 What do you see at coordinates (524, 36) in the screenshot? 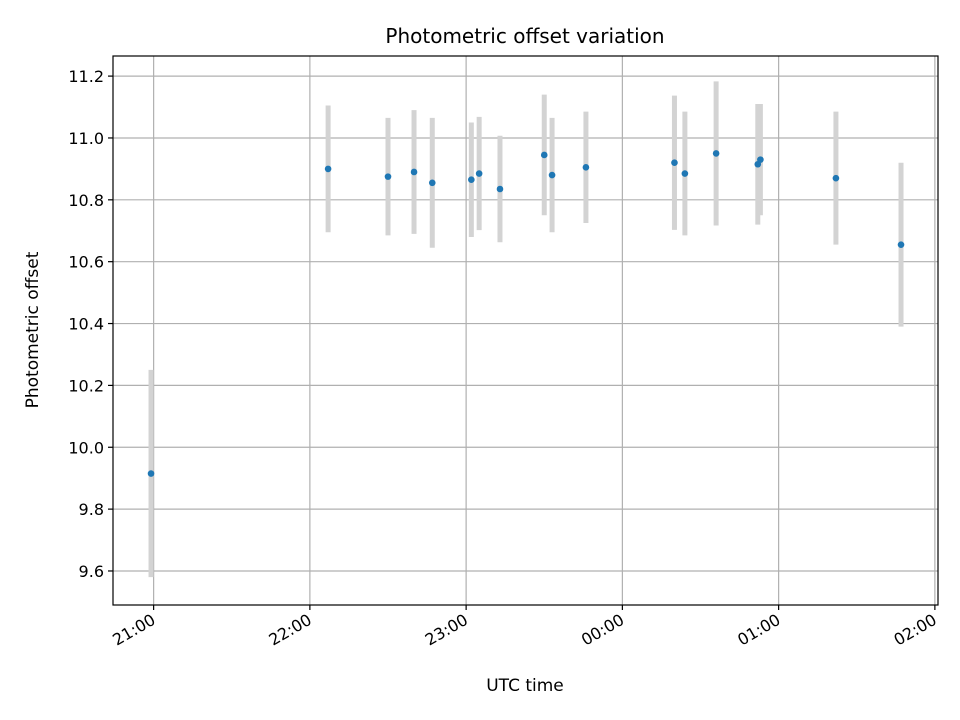
I see `chart-title: Photometric offset variation` at bounding box center [524, 36].